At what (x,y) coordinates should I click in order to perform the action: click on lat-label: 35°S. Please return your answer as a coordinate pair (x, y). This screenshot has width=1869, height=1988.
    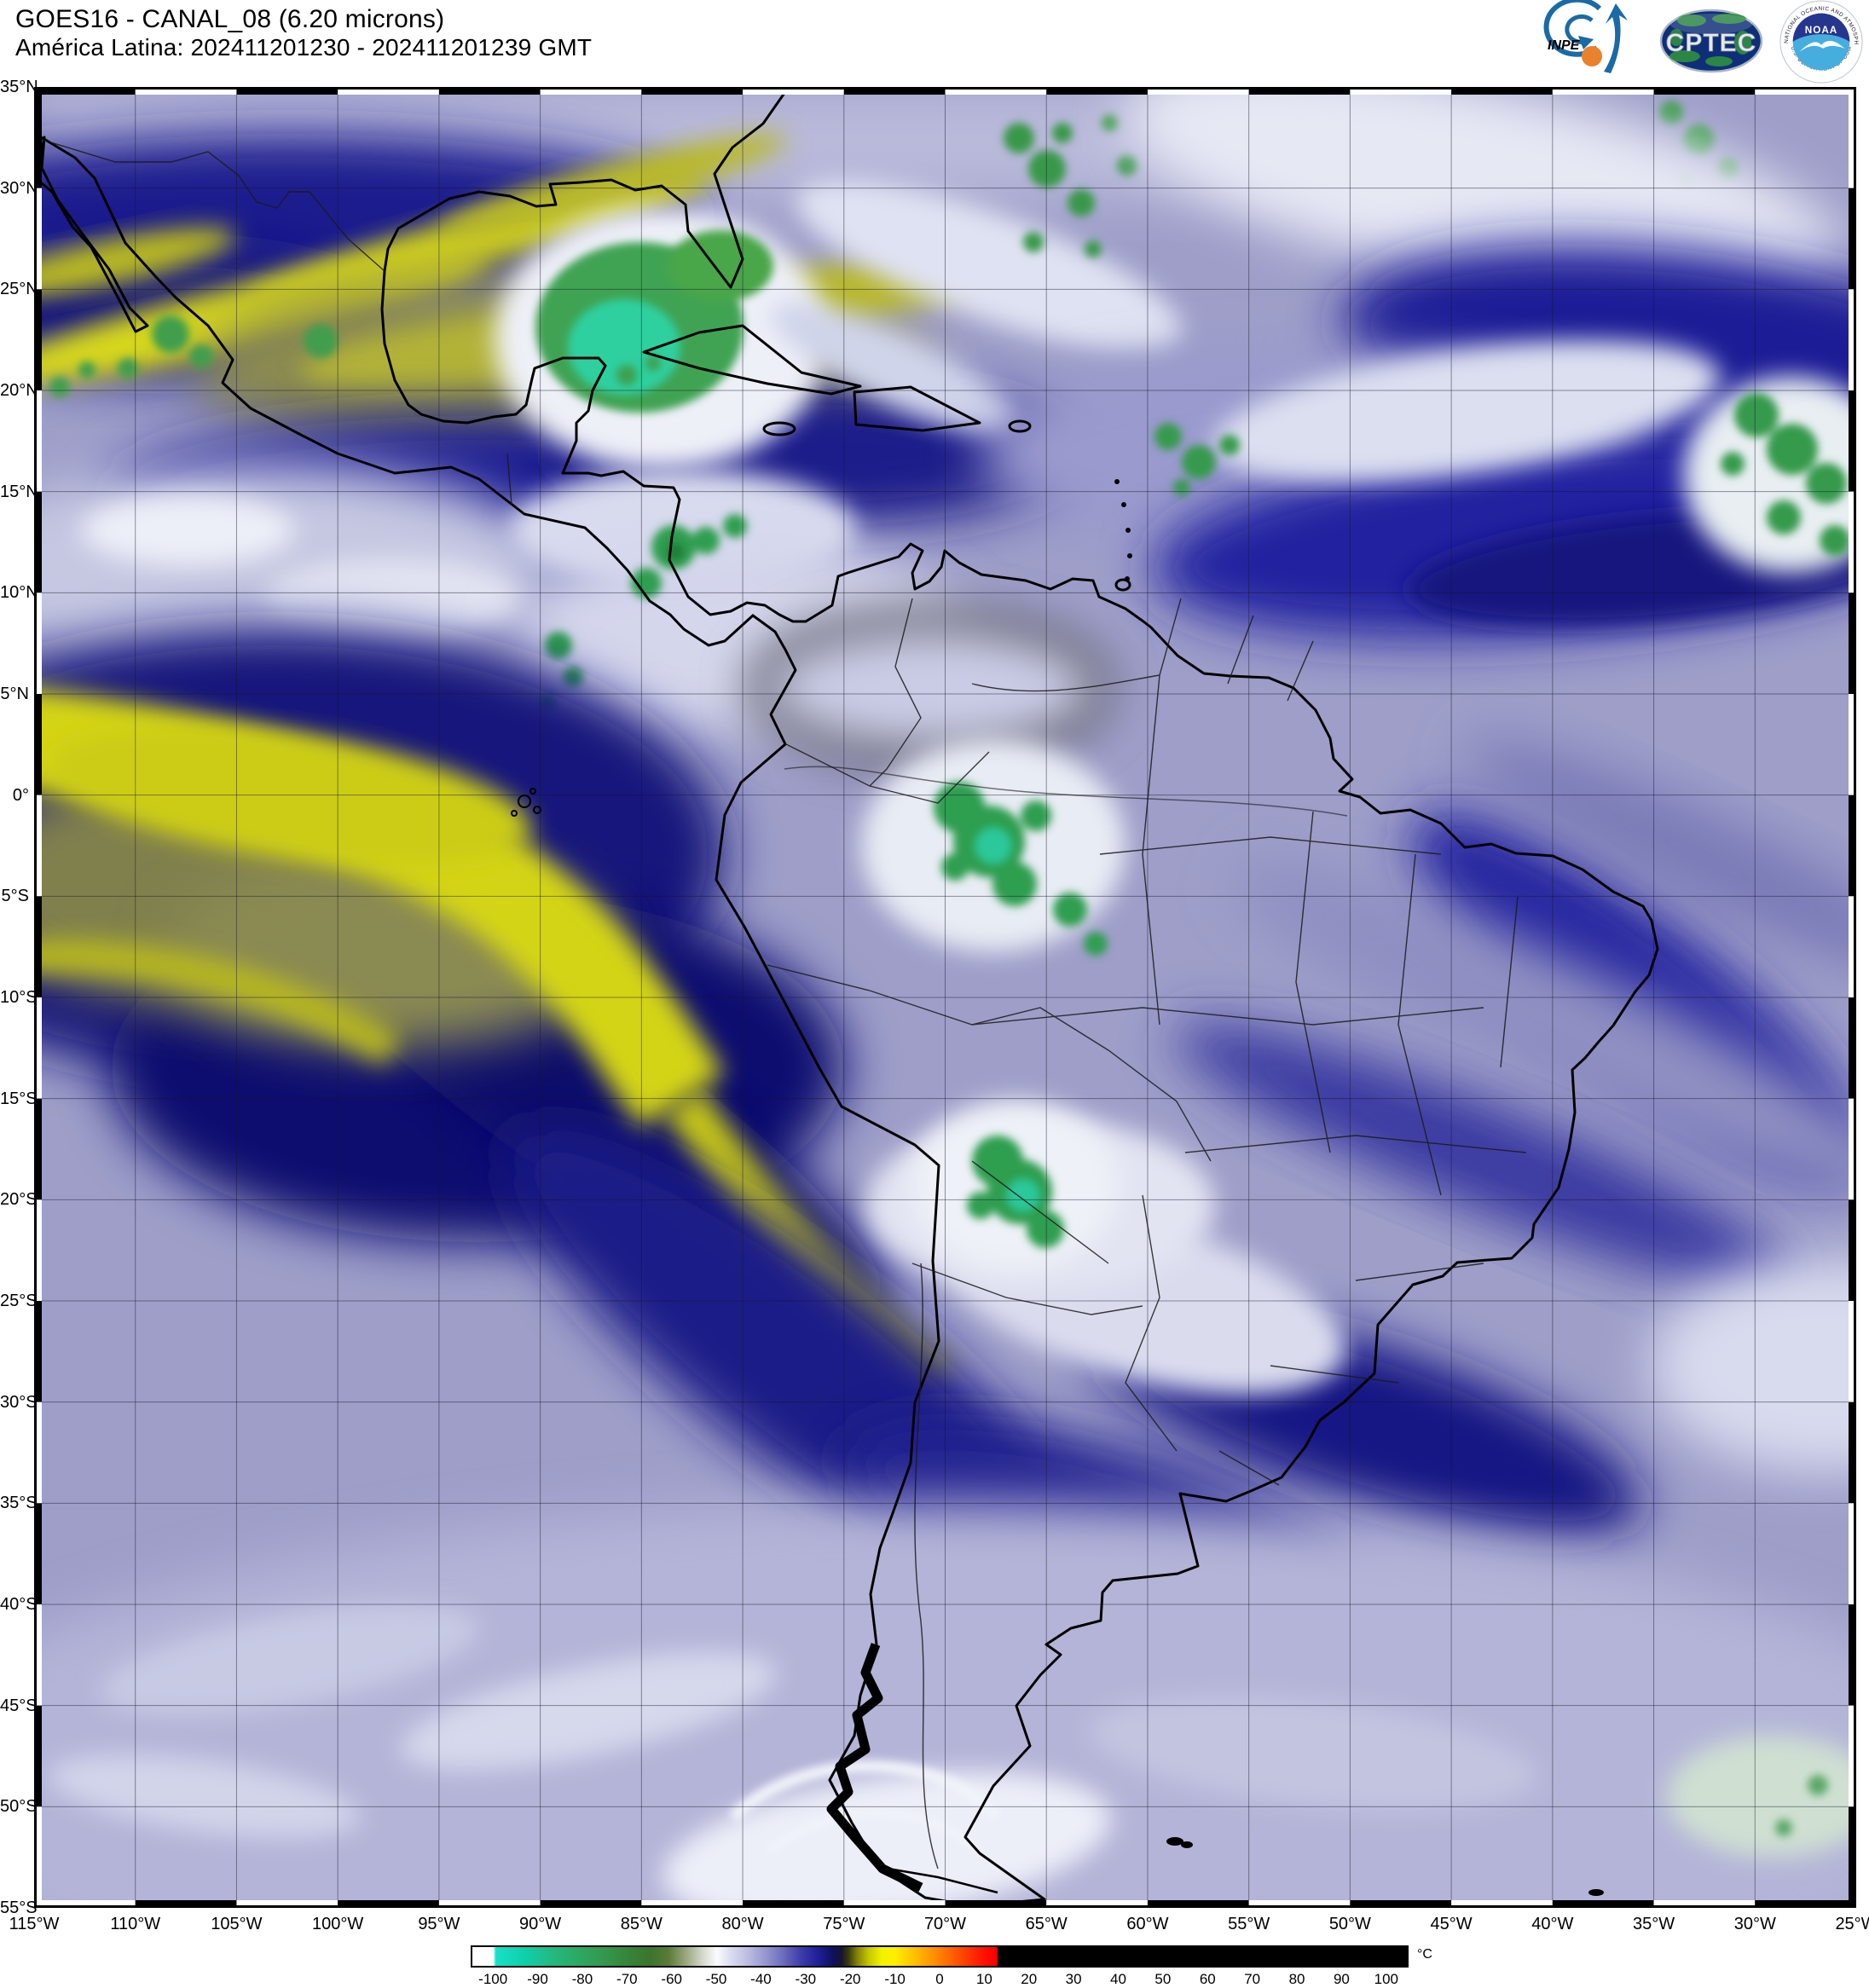
    Looking at the image, I should click on (19, 1503).